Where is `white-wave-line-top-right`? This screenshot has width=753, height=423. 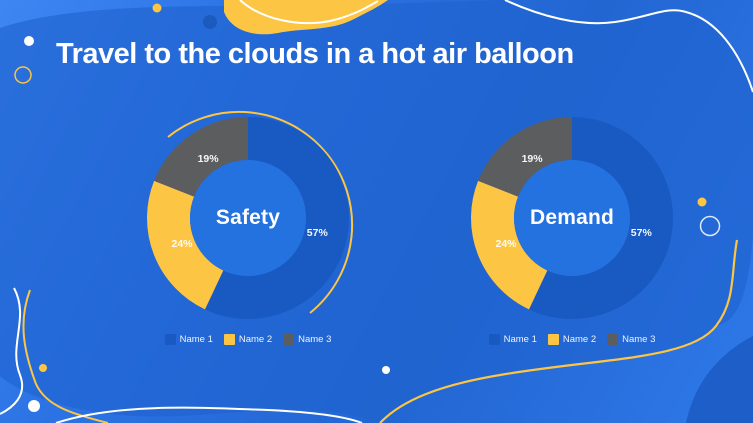
white-wave-line-top-right is located at coordinates (628, 46).